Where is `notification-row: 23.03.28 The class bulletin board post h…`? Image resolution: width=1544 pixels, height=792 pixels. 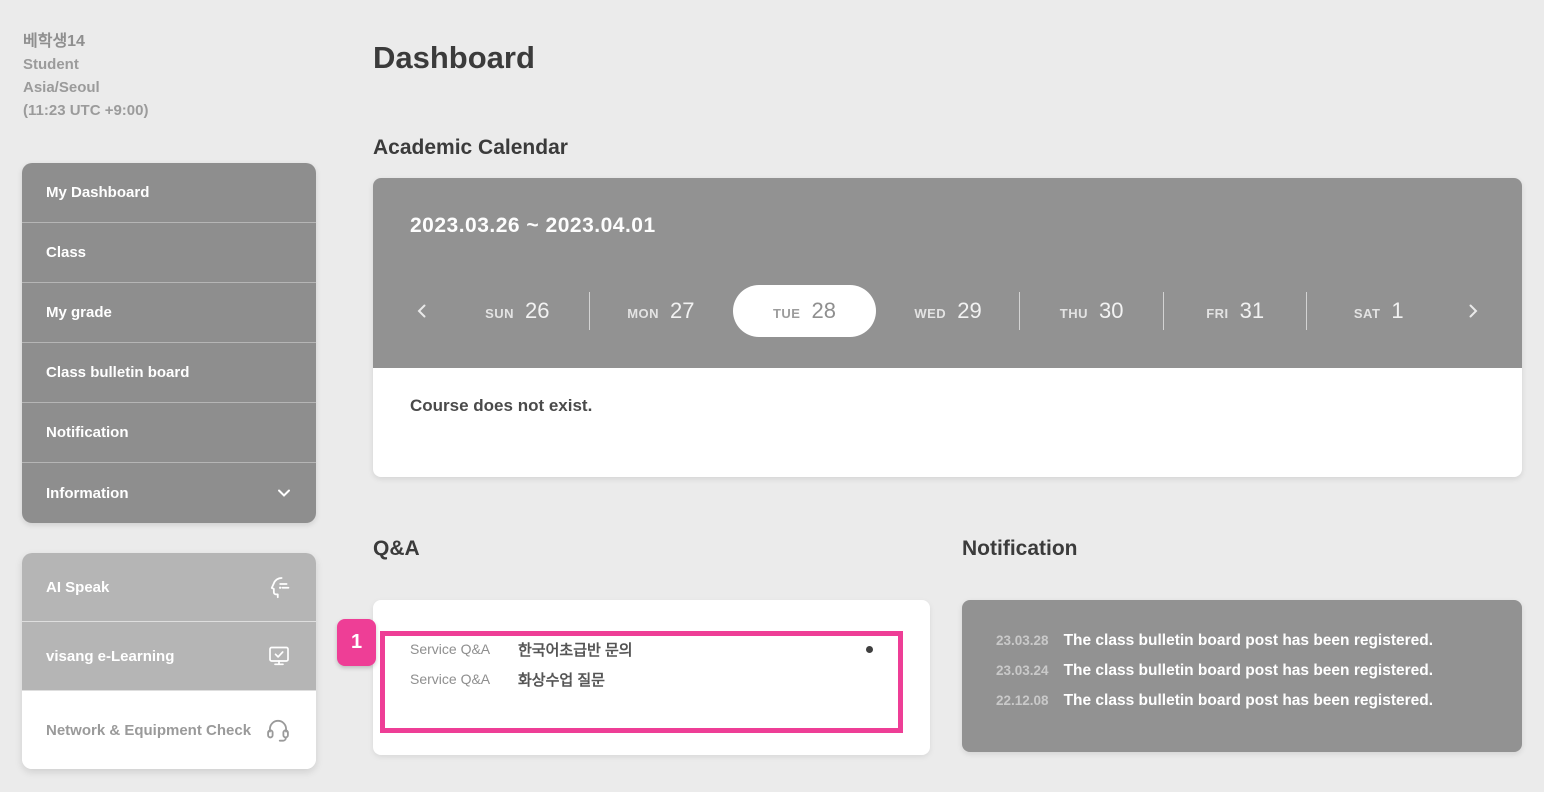
notification-row: 23.03.28 The class bulletin board post h… is located at coordinates (1242, 647).